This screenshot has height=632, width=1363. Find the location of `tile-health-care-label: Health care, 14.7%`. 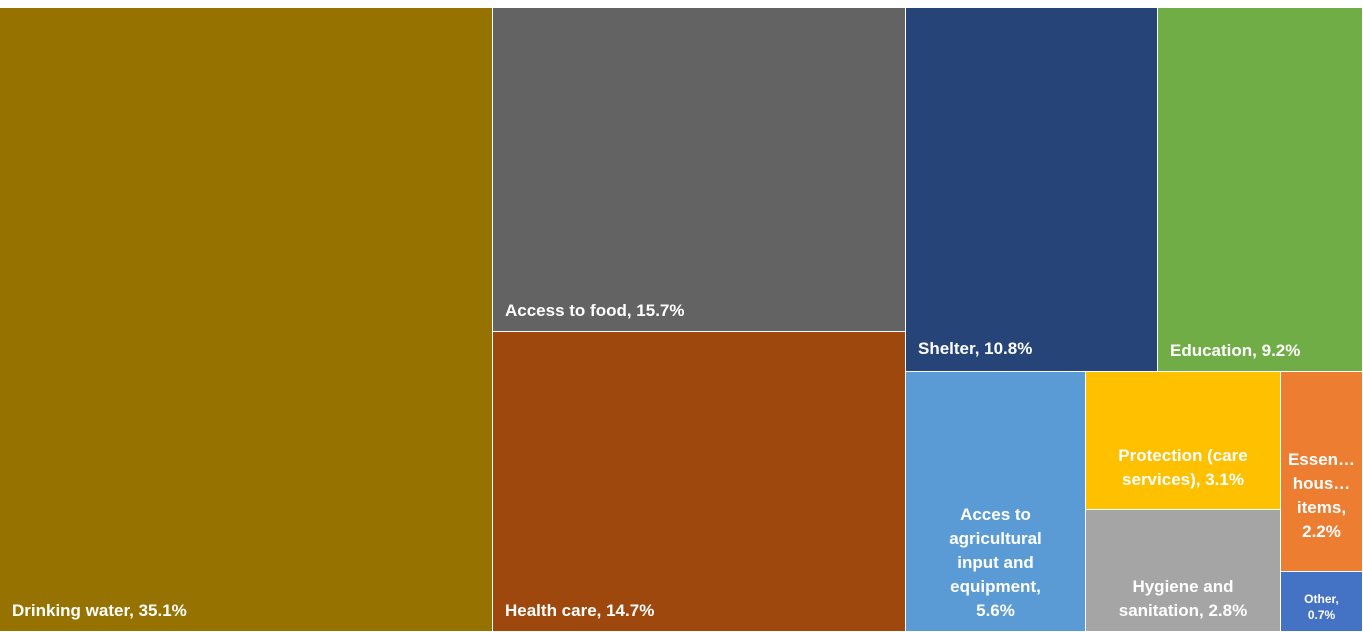

tile-health-care-label: Health care, 14.7% is located at coordinates (580, 610).